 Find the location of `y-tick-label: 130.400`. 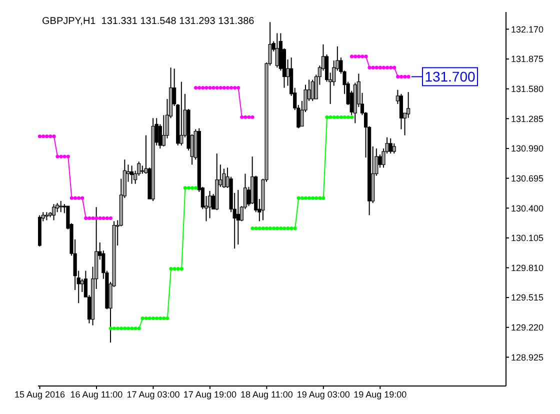

y-tick-label: 130.400 is located at coordinates (527, 208).